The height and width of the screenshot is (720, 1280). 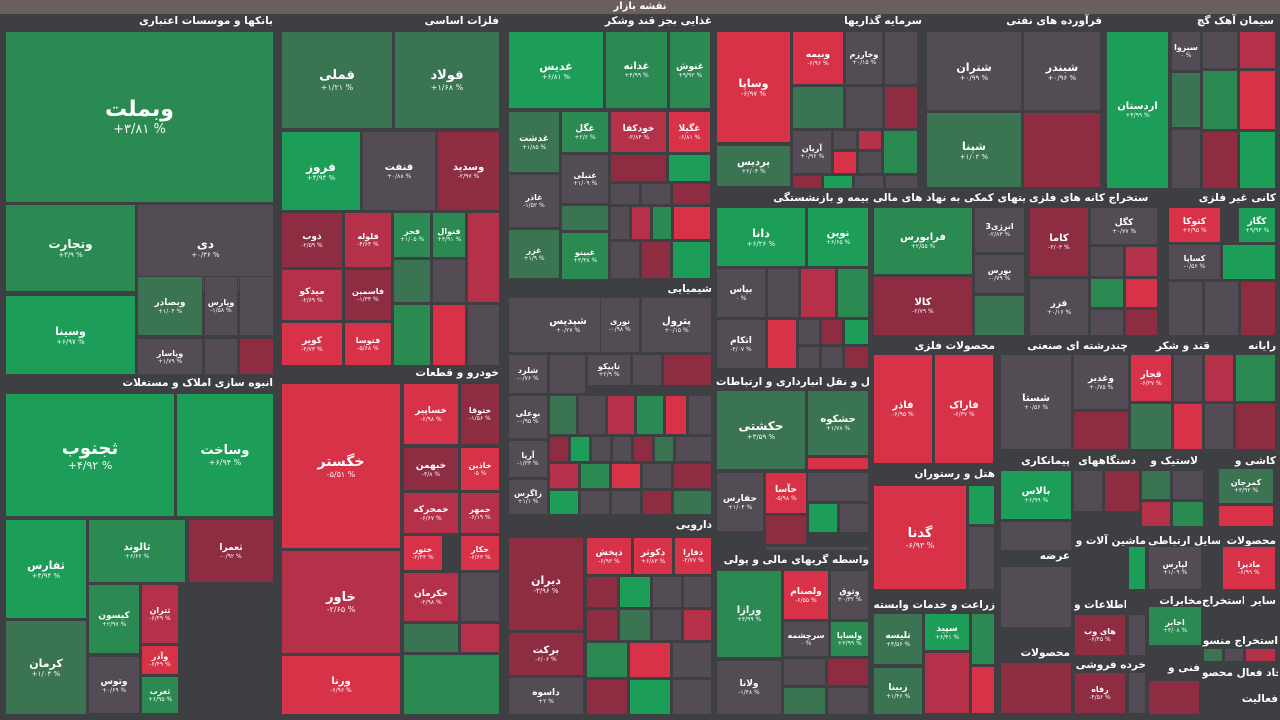 What do you see at coordinates (964, 409) in the screenshot?
I see `tile-faraak: فاراک -۶/۳۷ %` at bounding box center [964, 409].